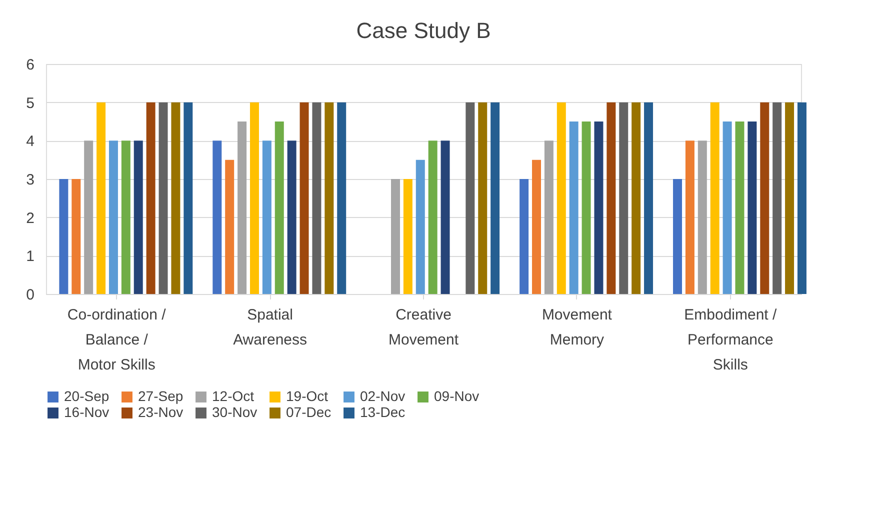  What do you see at coordinates (30, 218) in the screenshot?
I see `y-tick-label: 2` at bounding box center [30, 218].